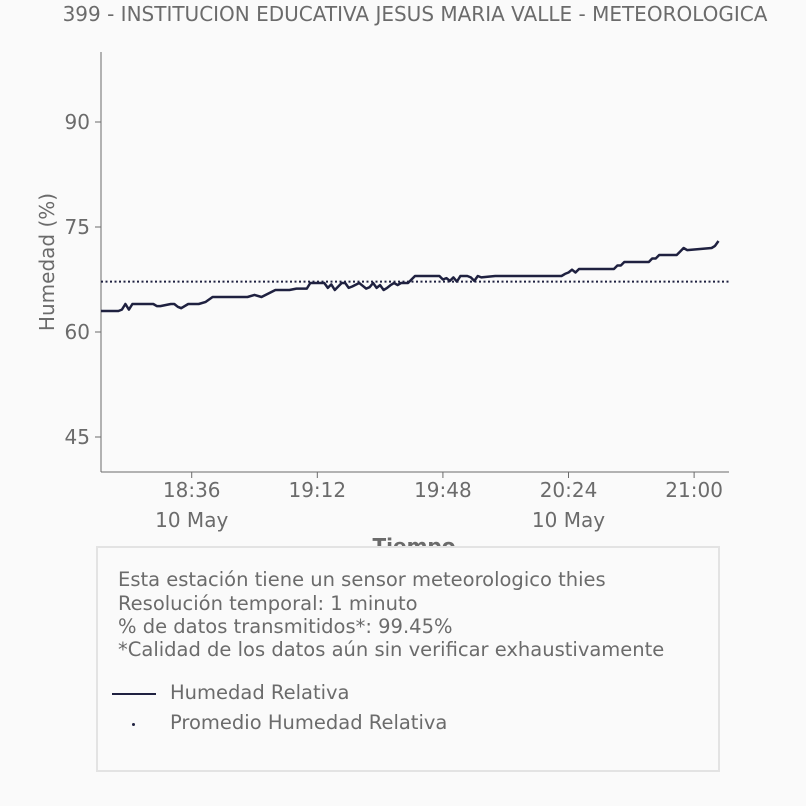 The height and width of the screenshot is (806, 806). I want to click on y-tick-label: 90, so click(77, 122).